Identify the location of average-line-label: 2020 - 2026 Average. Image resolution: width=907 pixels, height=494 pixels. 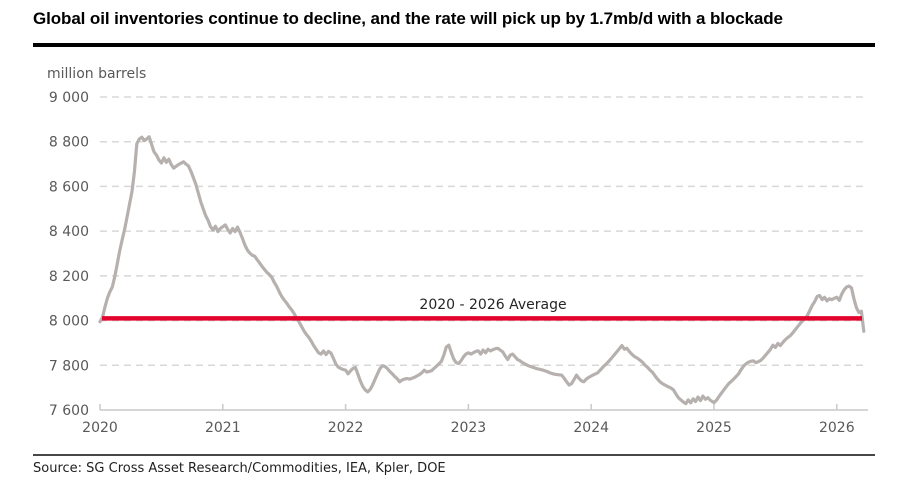
(493, 305).